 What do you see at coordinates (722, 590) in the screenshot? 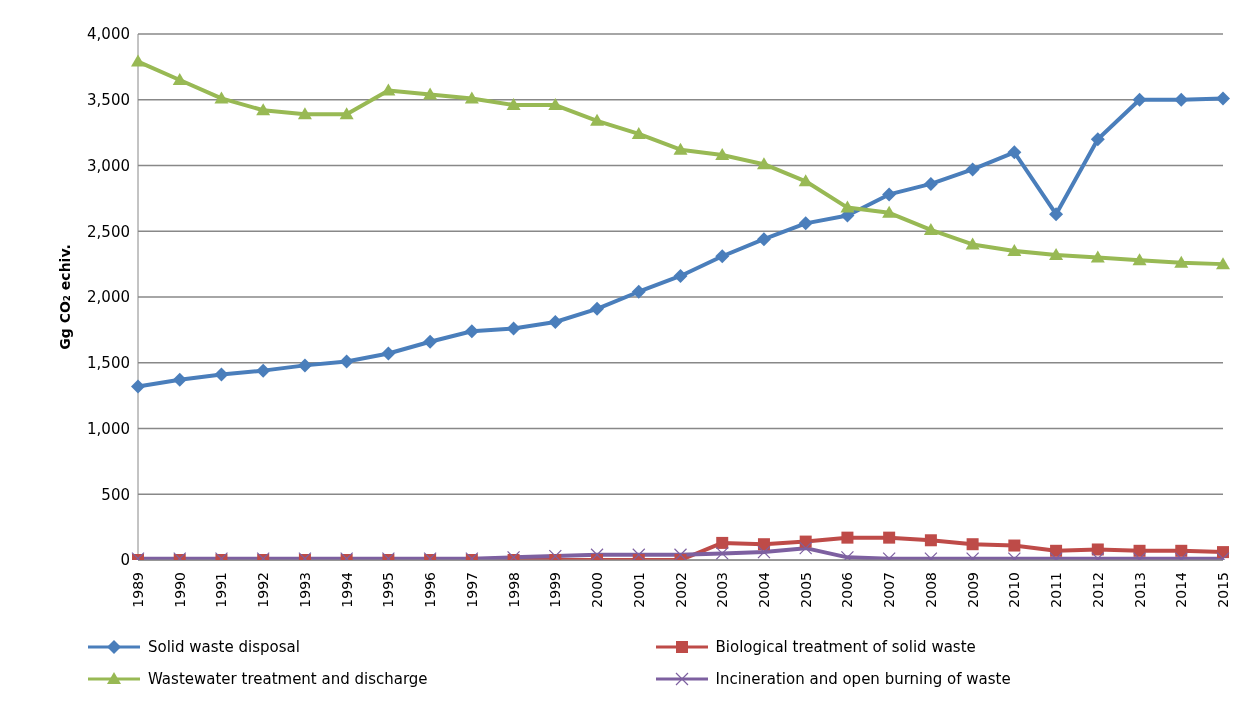
I see `x-tick-label: 2003` at bounding box center [722, 590].